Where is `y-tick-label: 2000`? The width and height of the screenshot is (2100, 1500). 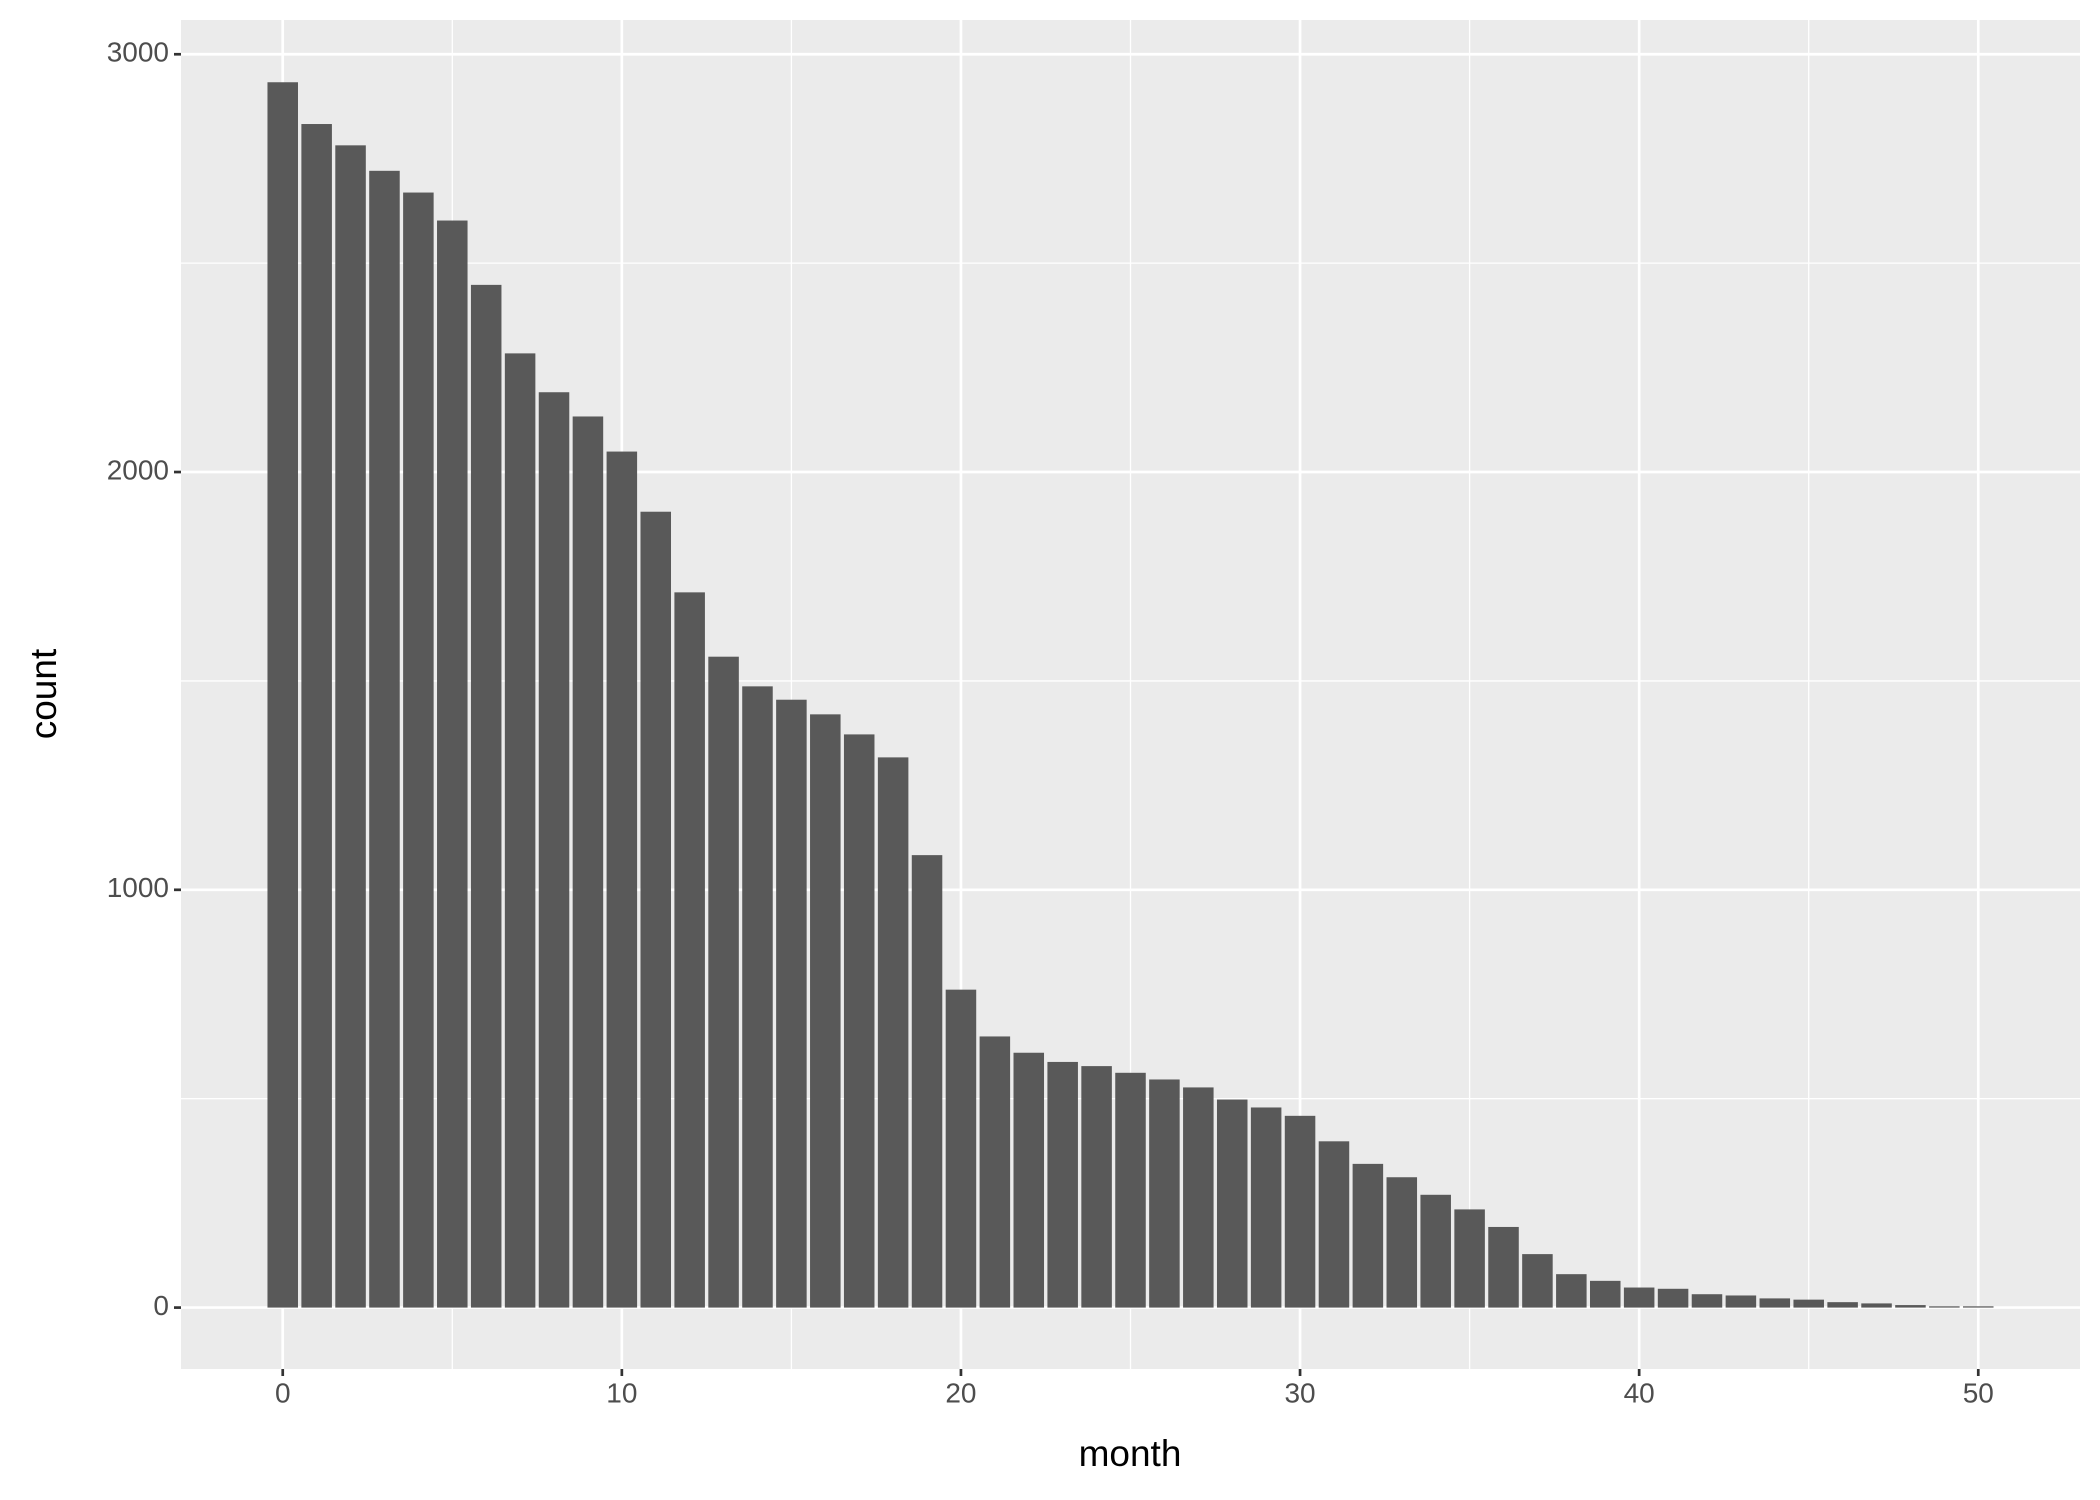 y-tick-label: 2000 is located at coordinates (138, 469).